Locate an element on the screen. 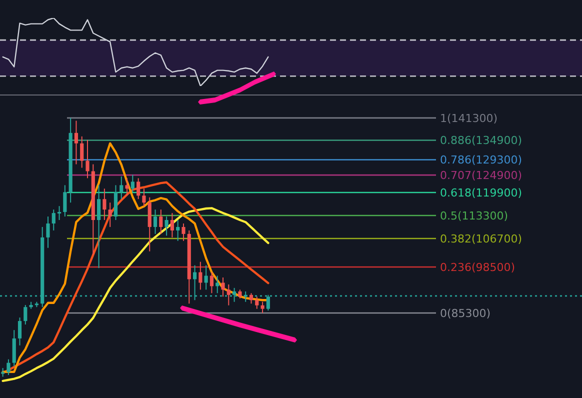 The image size is (582, 398). ref-line-label: 1(141300) is located at coordinates (469, 118).